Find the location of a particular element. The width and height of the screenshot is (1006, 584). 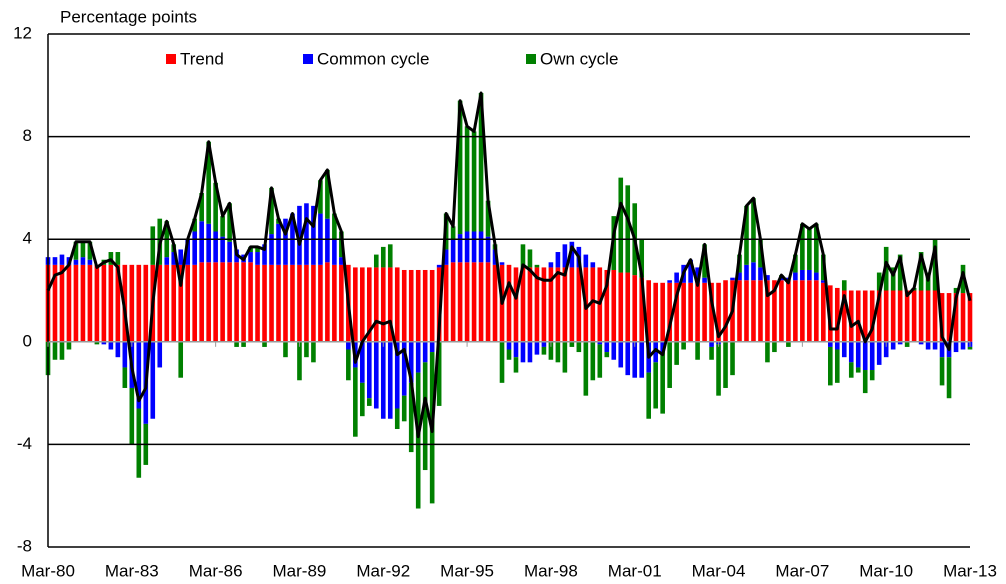

x-tick-label: Mar-89 is located at coordinates (300, 570).